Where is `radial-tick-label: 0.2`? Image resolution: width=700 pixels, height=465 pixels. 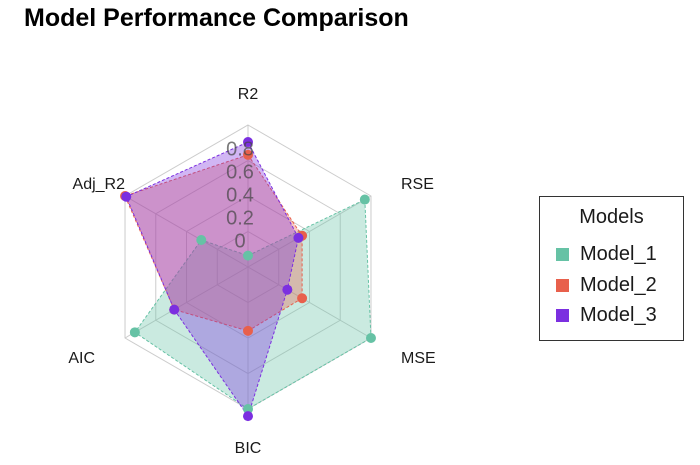 radial-tick-label: 0.2 is located at coordinates (240, 218).